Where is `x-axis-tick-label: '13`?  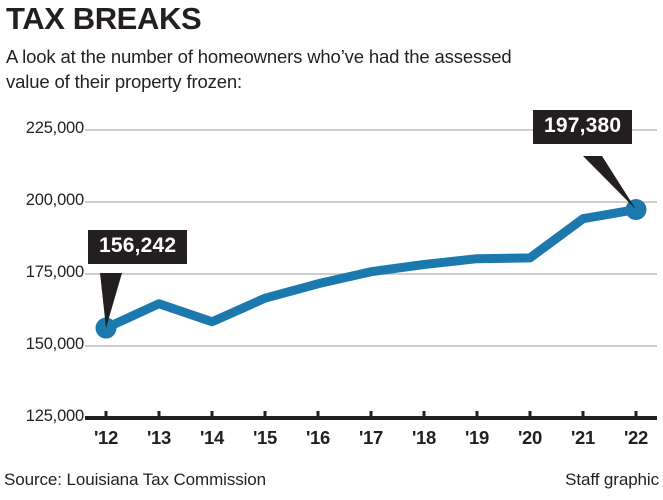
x-axis-tick-label: '13 is located at coordinates (159, 437).